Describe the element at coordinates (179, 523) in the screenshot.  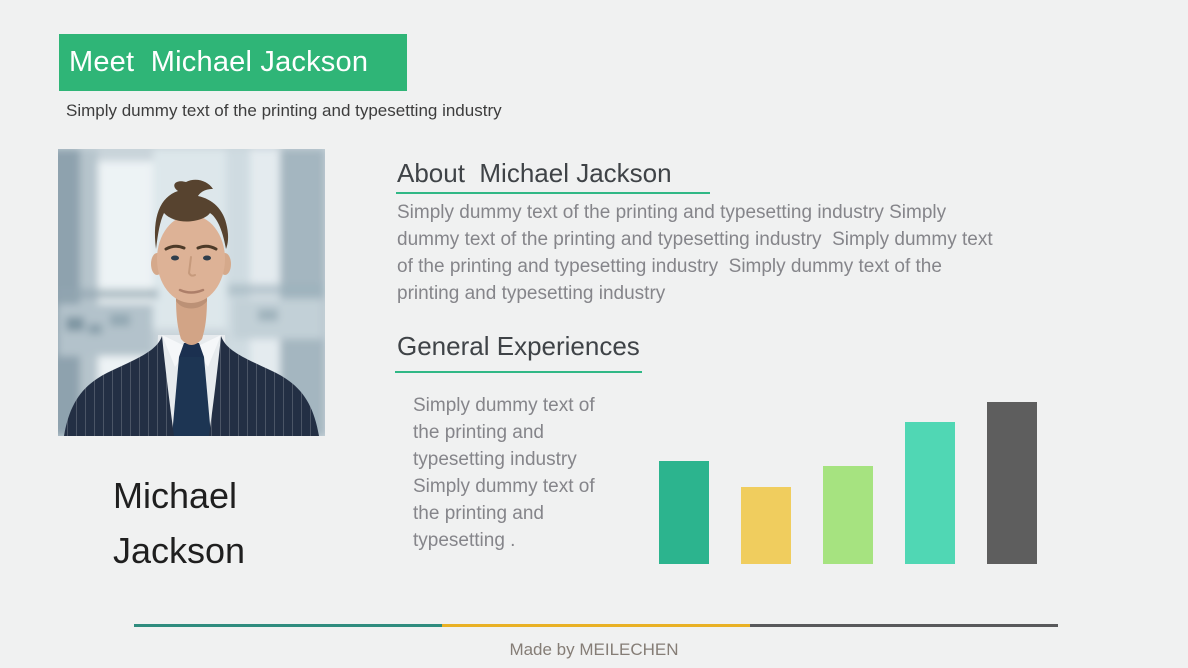
I see `profile-name: Michael Jackson` at that location.